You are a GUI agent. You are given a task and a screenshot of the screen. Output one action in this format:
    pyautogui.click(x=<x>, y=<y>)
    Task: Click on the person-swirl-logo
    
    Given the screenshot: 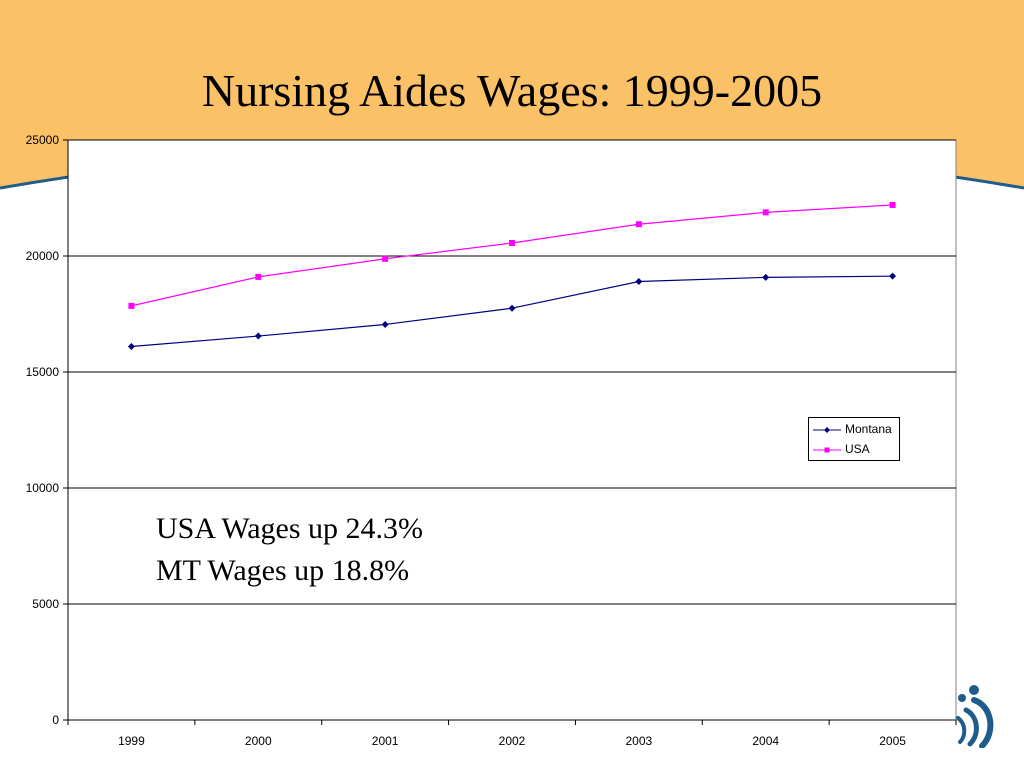 What is the action you would take?
    pyautogui.click(x=975, y=716)
    